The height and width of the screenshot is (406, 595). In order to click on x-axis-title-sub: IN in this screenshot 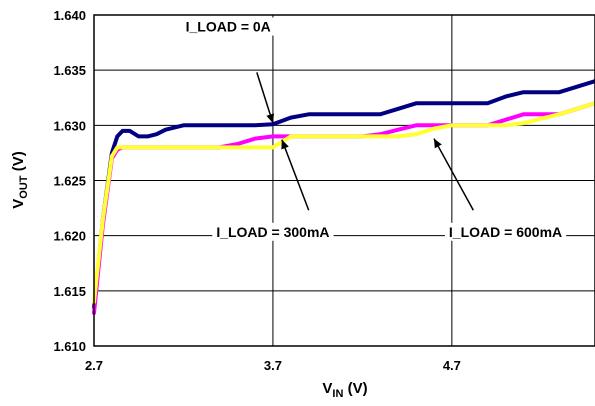, I will do `click(337, 394)`.